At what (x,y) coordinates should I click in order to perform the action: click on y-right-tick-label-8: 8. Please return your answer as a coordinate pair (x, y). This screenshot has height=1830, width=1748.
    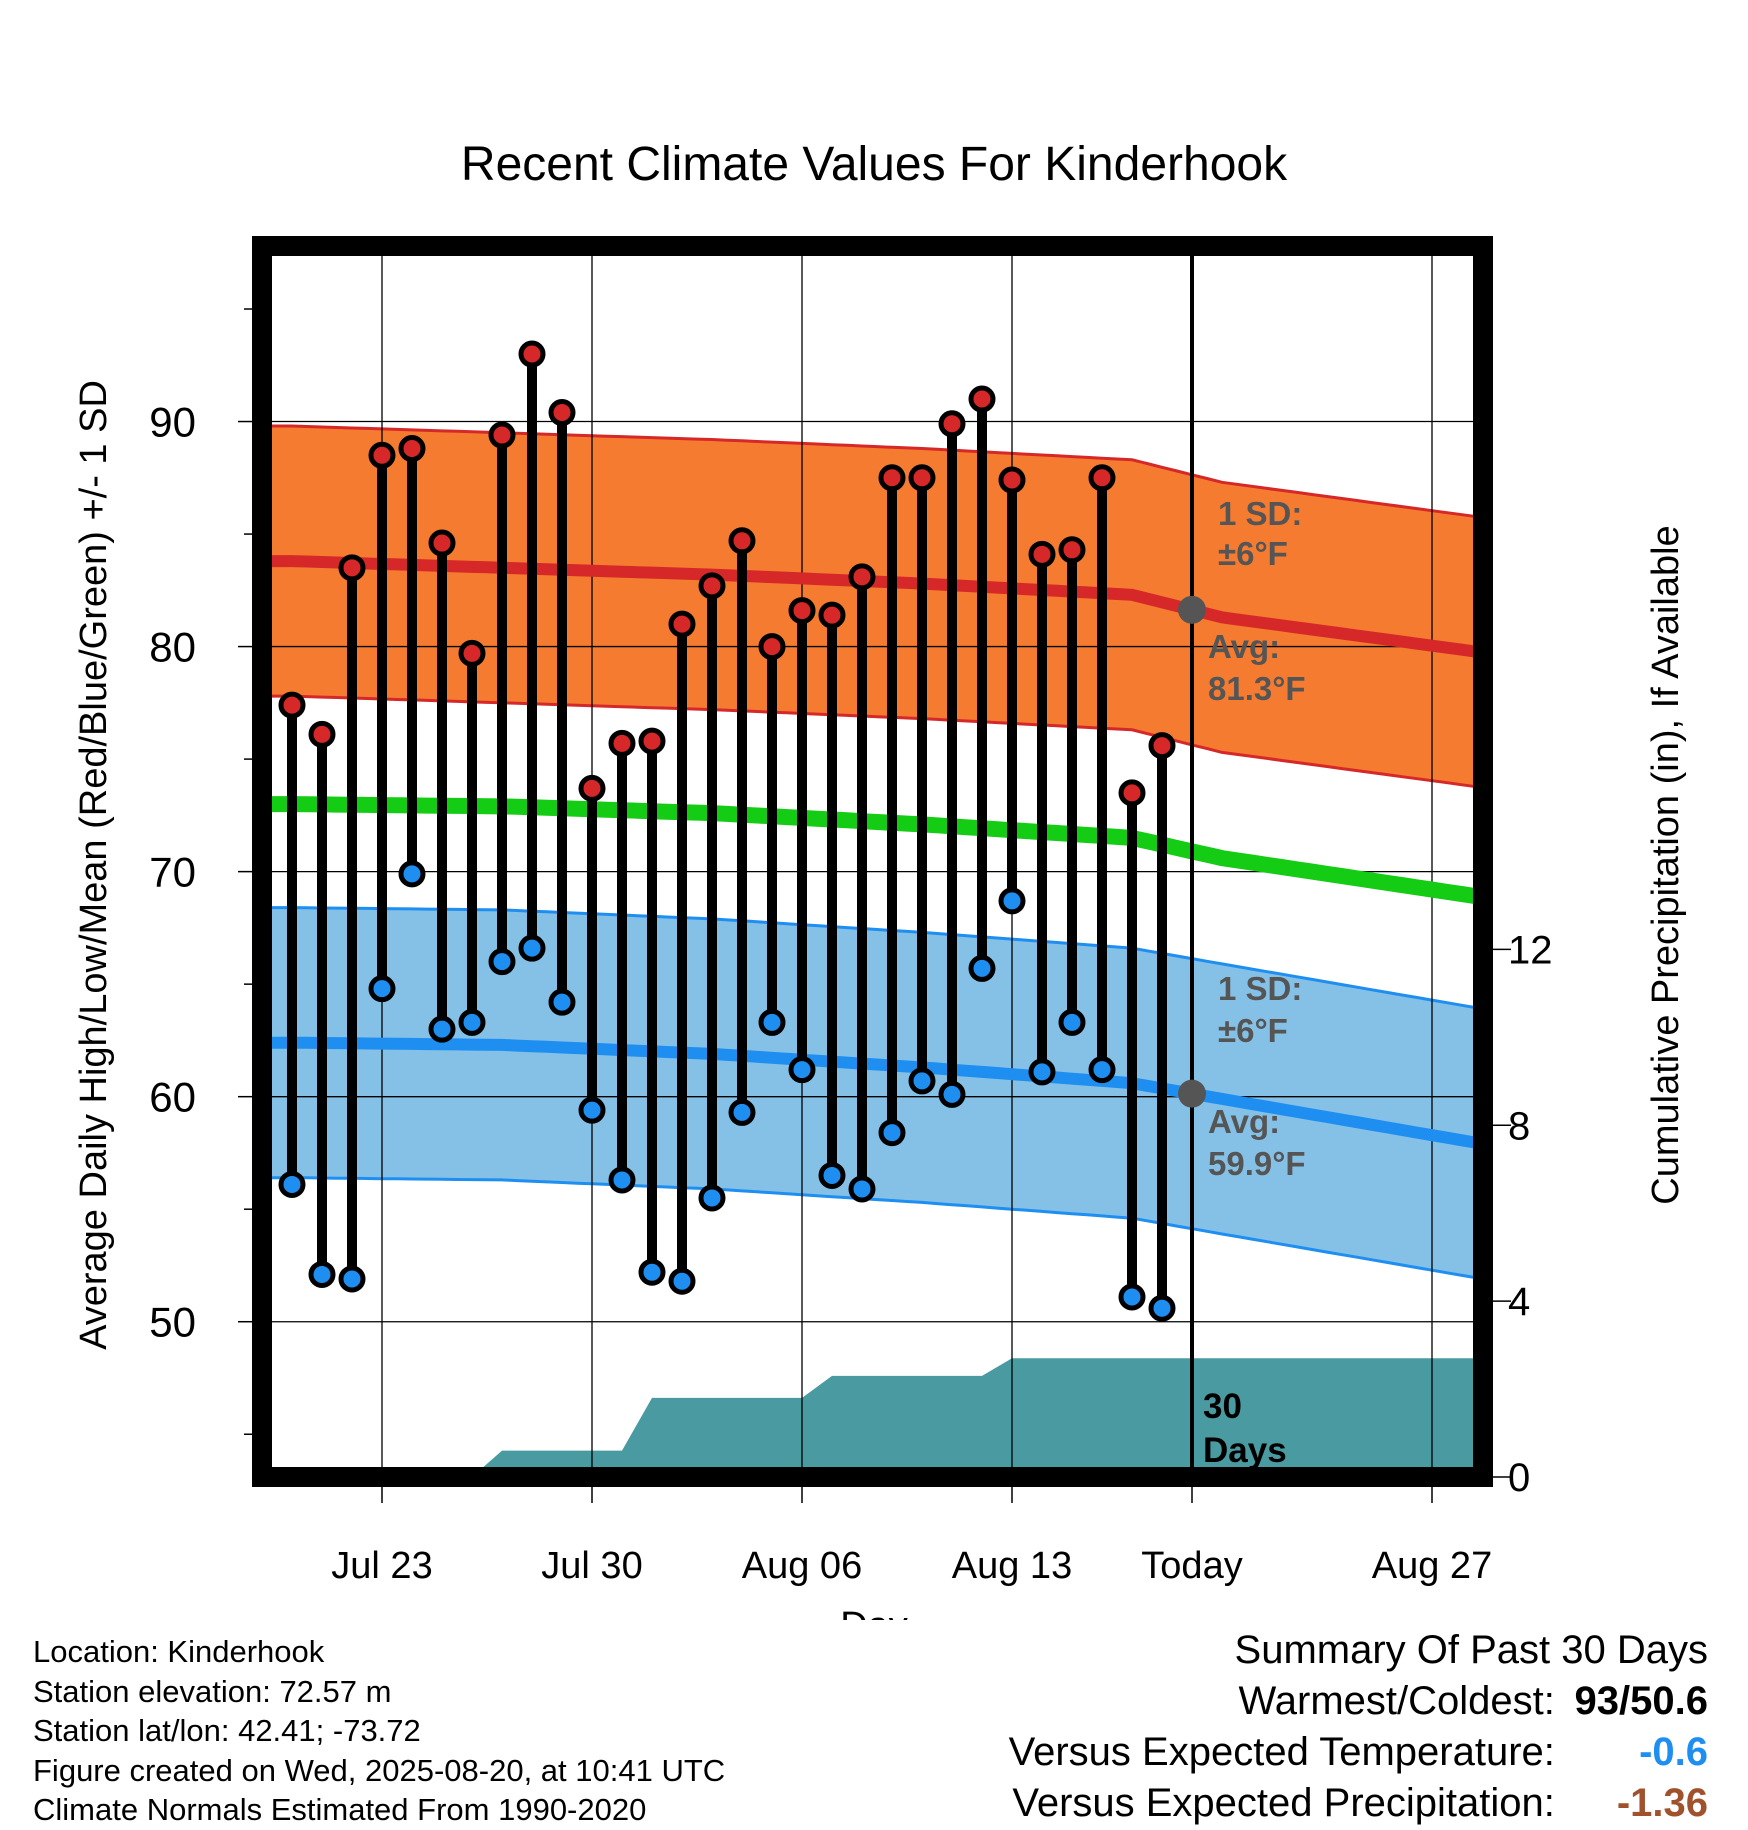
    Looking at the image, I should click on (1519, 1126).